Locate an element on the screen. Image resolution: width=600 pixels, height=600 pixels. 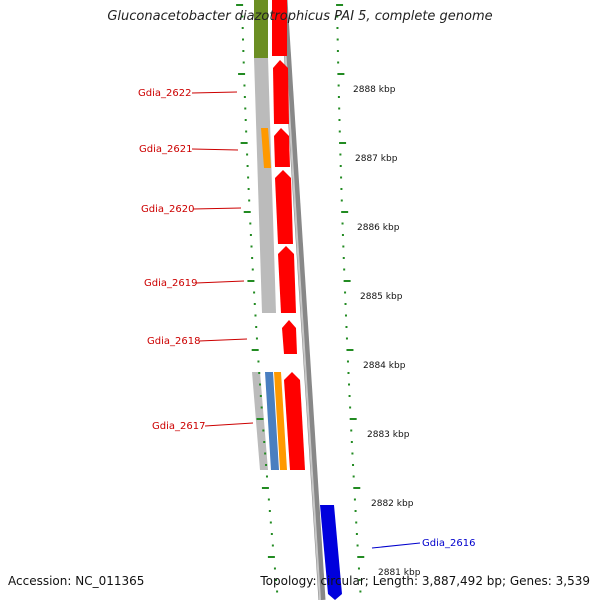
accession-text: Accession: NC_011365 is located at coordinates (76, 581).